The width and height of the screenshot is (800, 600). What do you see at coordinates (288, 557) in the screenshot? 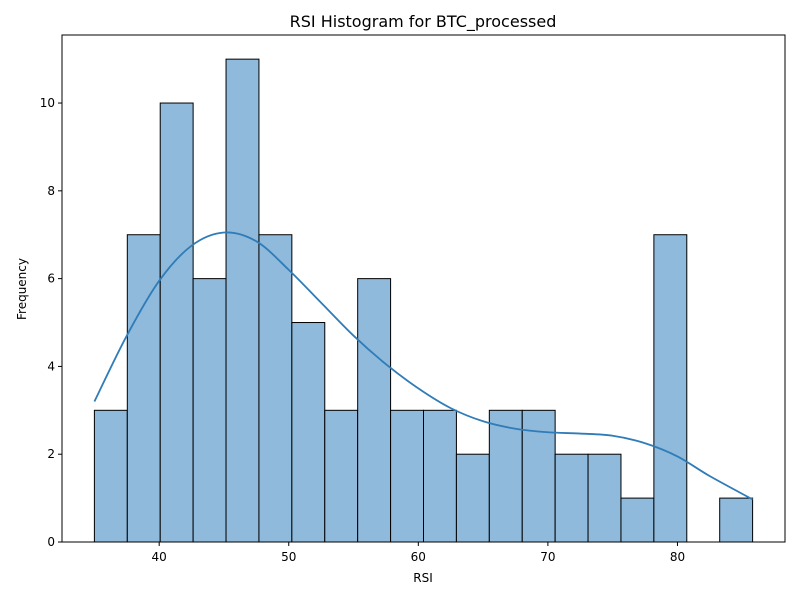
I see `x-tick-label: 50` at bounding box center [288, 557].